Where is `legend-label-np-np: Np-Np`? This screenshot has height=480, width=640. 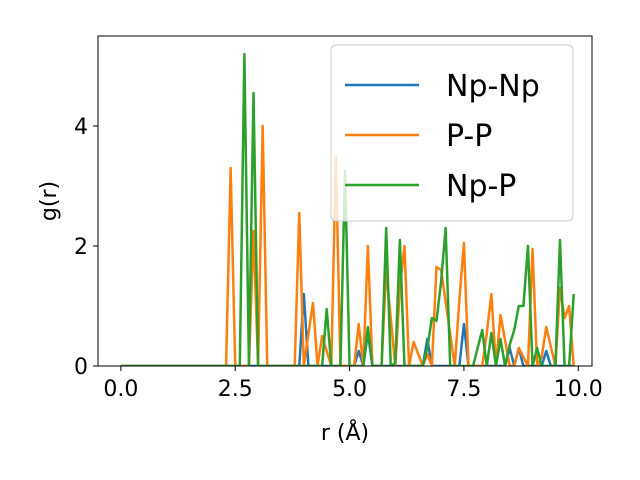
legend-label-np-np: Np-Np is located at coordinates (493, 86).